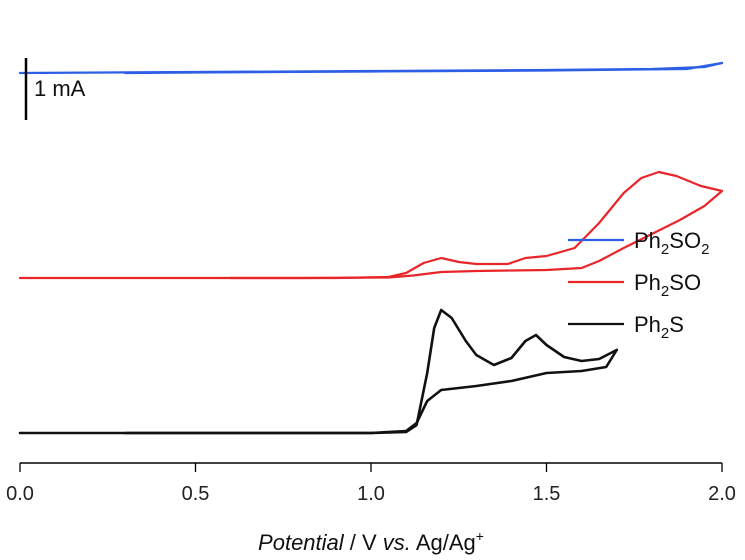 This screenshot has width=745, height=560. What do you see at coordinates (397, 542) in the screenshot?
I see `x-axis-label-vs: vs.` at bounding box center [397, 542].